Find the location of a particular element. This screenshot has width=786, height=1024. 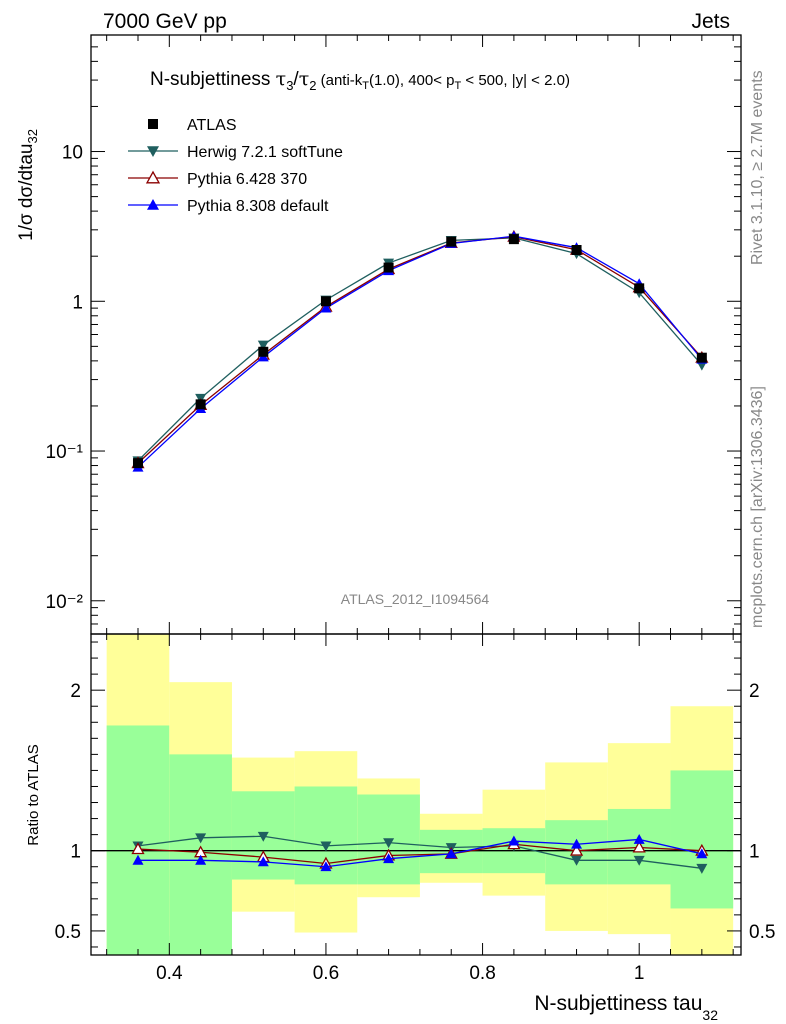

title-paren3: < 500, |y| < 2.0) is located at coordinates (515, 80).